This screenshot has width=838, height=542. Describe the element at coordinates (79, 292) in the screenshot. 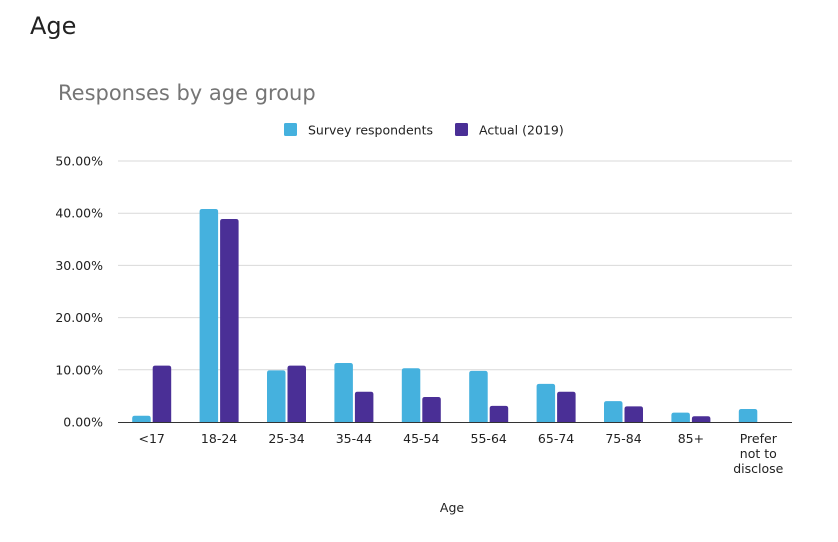

I see `y-axis-ticks: 0.00% 10.00% 20.00% 30.00% 40.00% 50.00%` at that location.